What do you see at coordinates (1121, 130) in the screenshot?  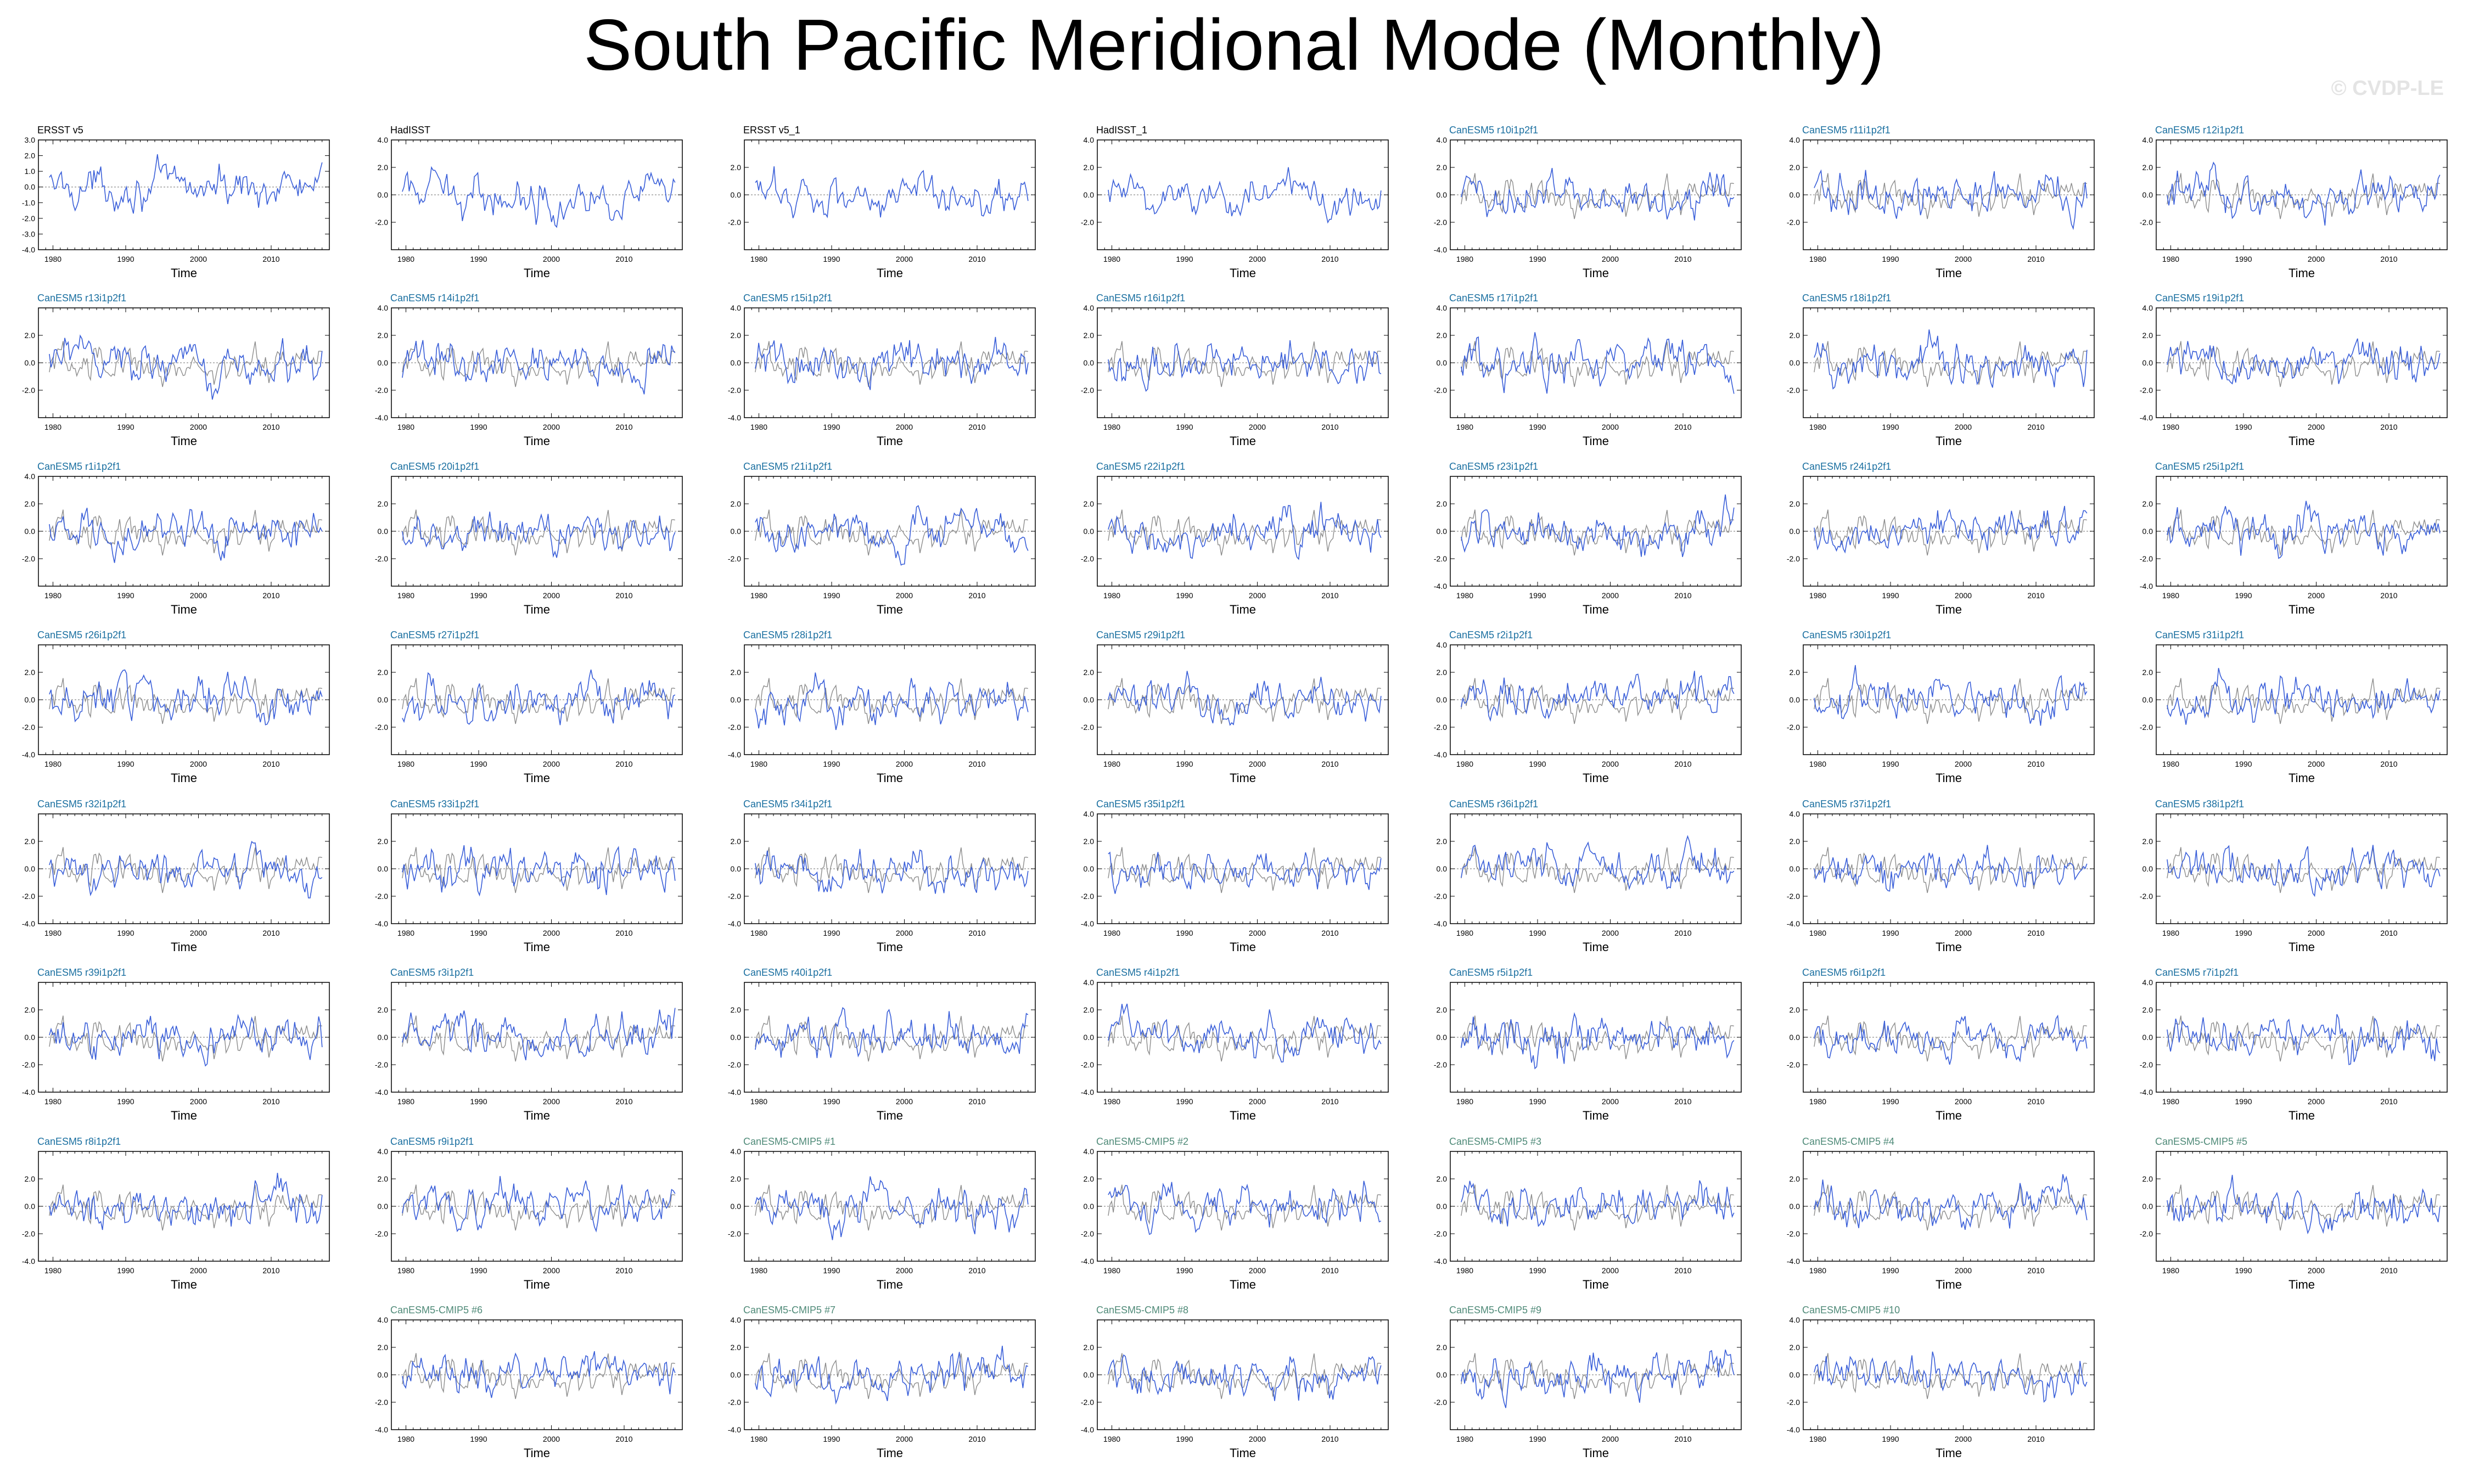 I see `panel-title: HadISST_1` at bounding box center [1121, 130].